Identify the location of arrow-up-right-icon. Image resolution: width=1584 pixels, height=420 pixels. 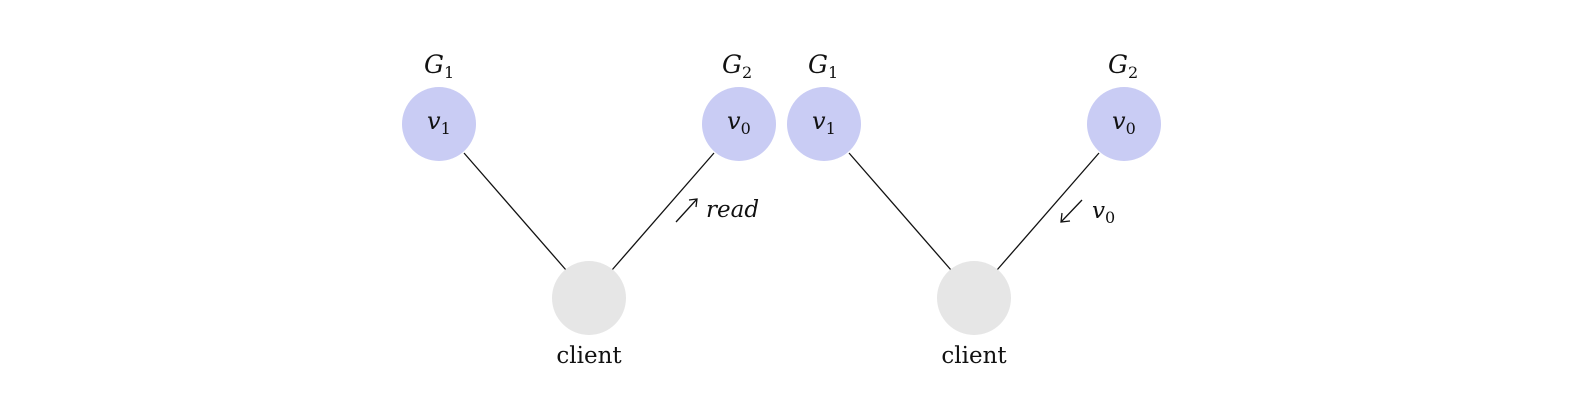
(686, 210).